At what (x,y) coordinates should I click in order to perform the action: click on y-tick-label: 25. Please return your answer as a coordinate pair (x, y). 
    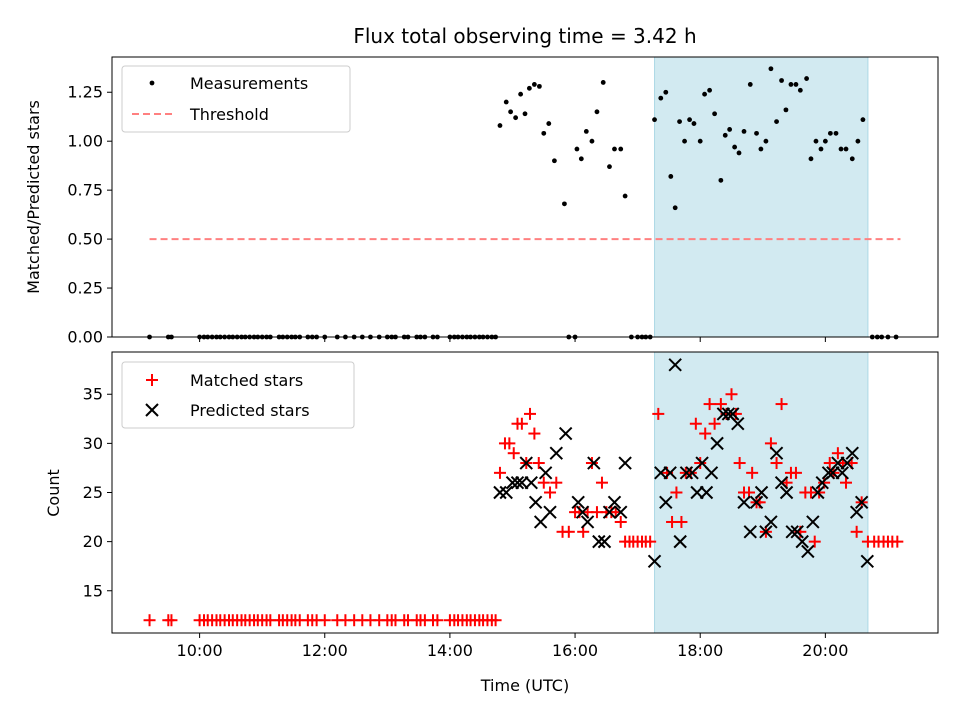
    Looking at the image, I should click on (93, 492).